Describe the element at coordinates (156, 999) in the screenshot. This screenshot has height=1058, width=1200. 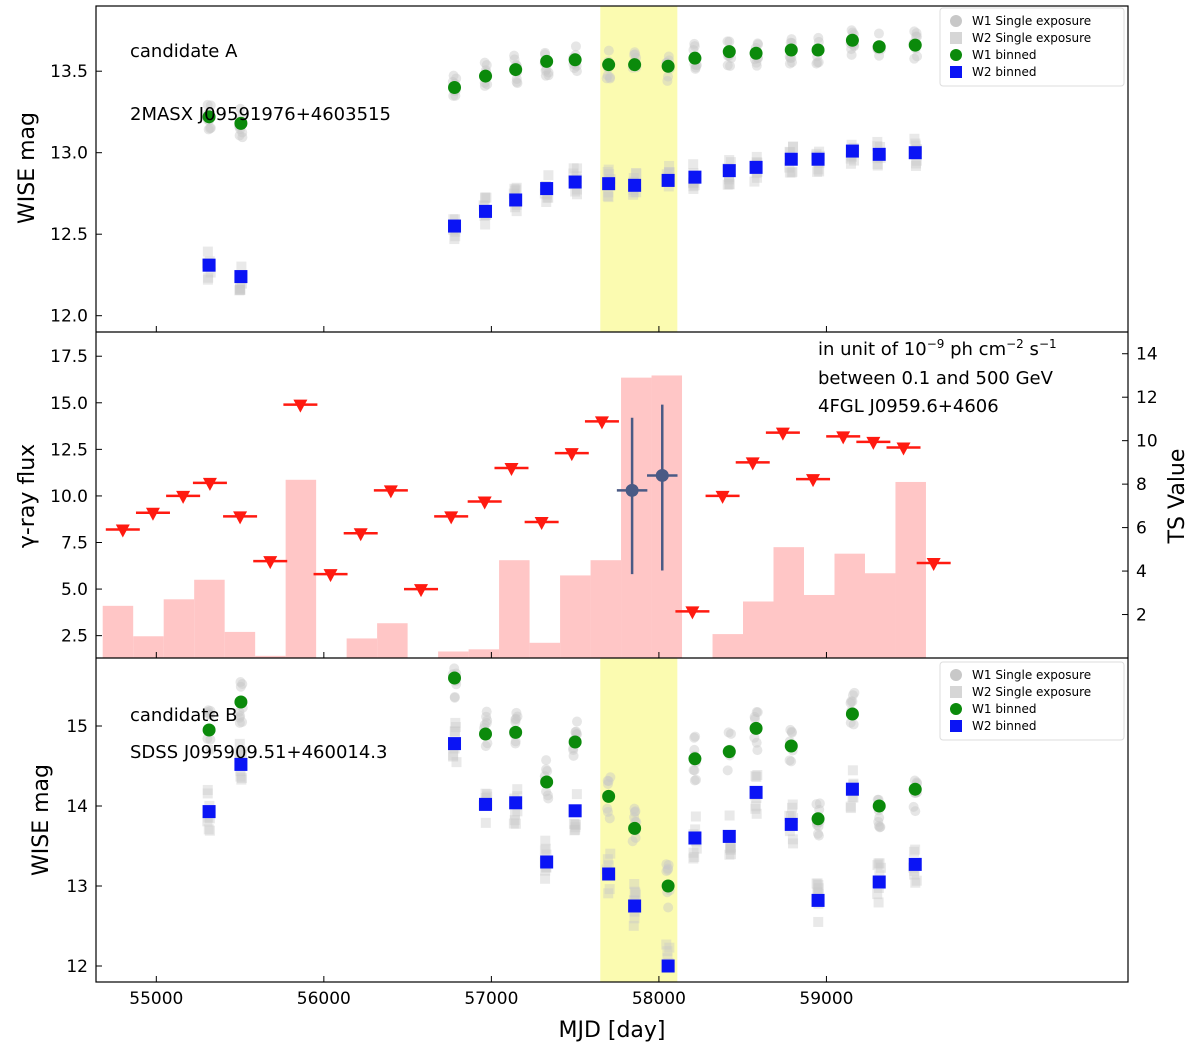
I see `x-tick-label: 55000` at that location.